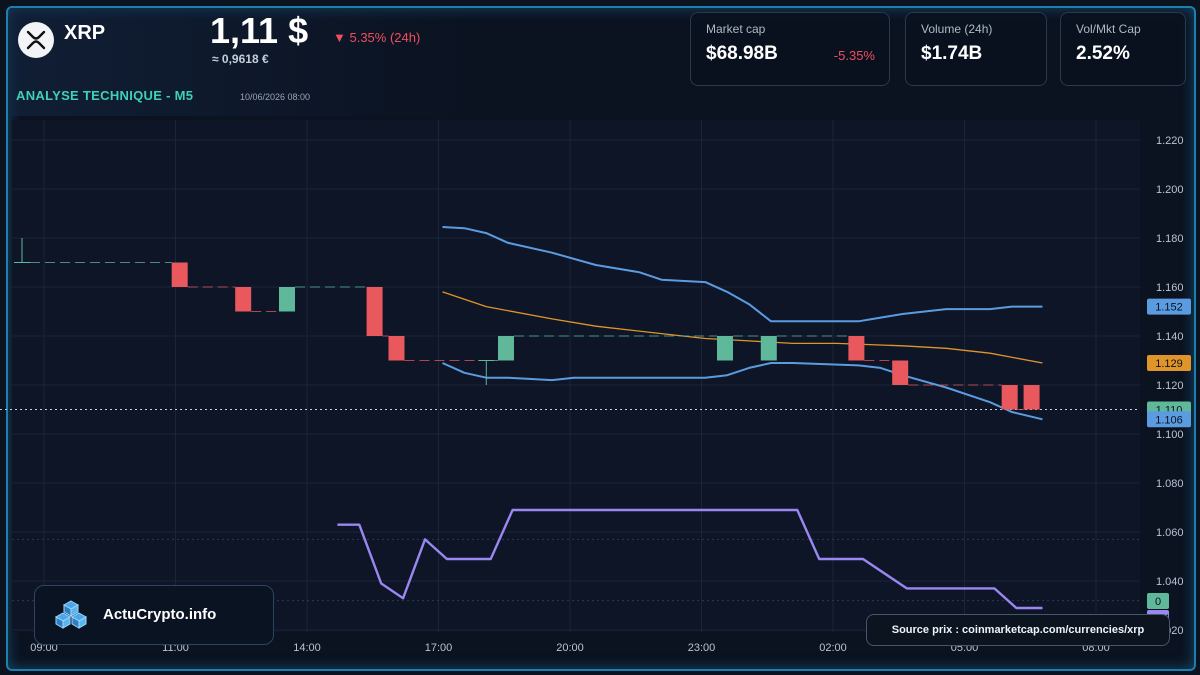 This screenshot has height=675, width=1200. What do you see at coordinates (85, 33) in the screenshot?
I see `coin-symbol: XRP` at bounding box center [85, 33].